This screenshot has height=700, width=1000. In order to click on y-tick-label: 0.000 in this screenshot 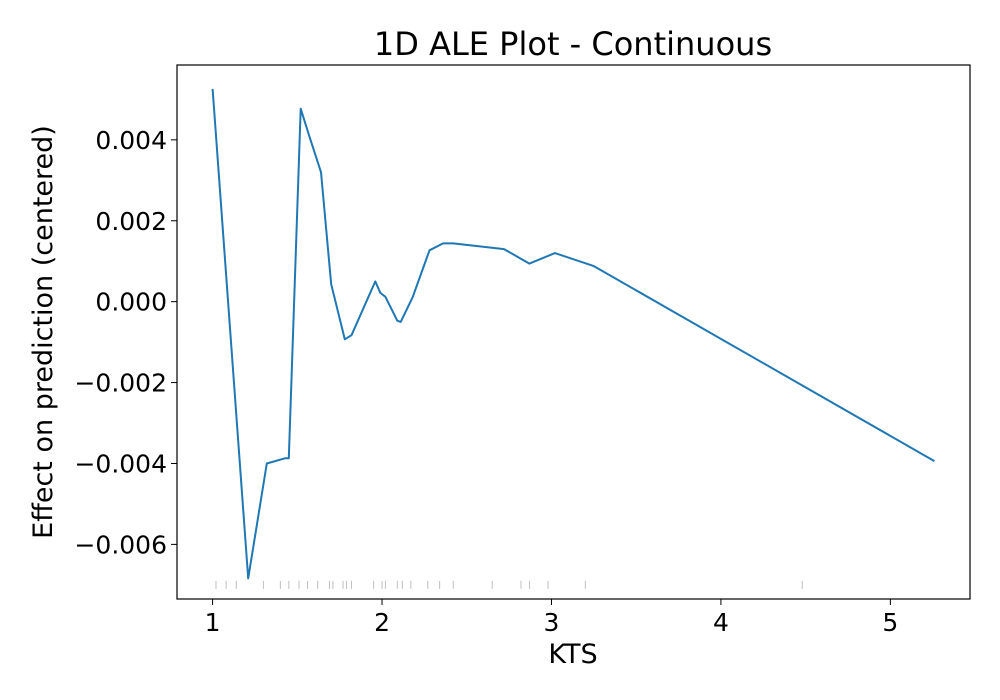, I will do `click(131, 302)`.